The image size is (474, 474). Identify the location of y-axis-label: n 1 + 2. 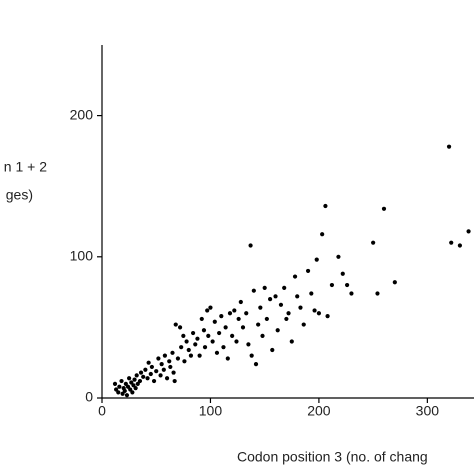
(25, 167).